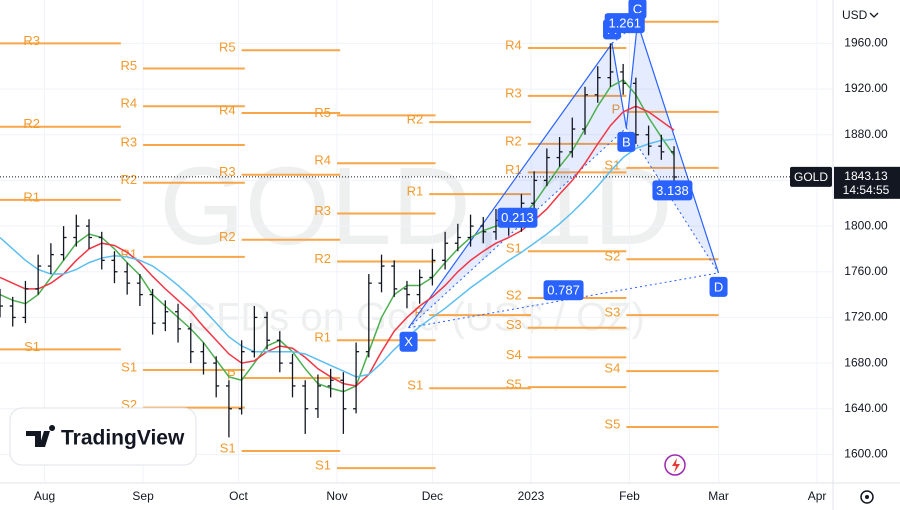  I want to click on logo-icon, so click(41, 436).